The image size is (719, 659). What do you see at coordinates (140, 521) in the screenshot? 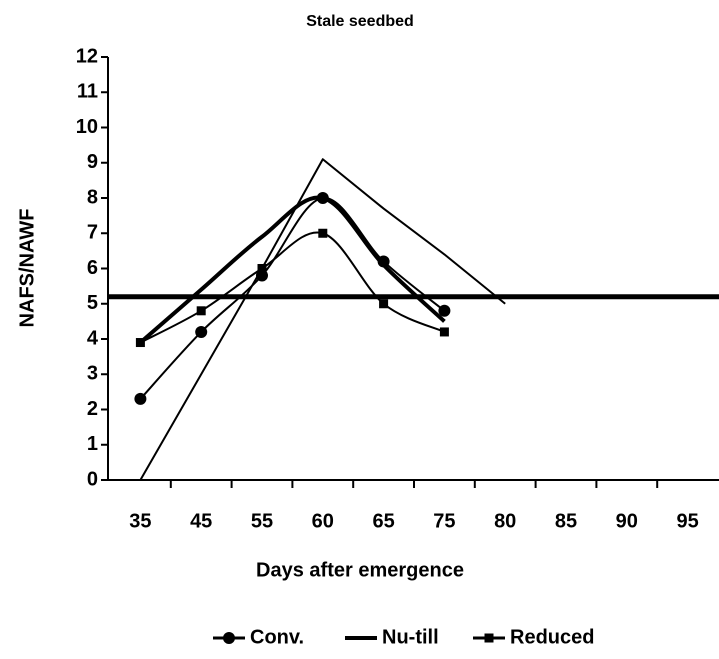
I see `x-tick-label: 35` at bounding box center [140, 521].